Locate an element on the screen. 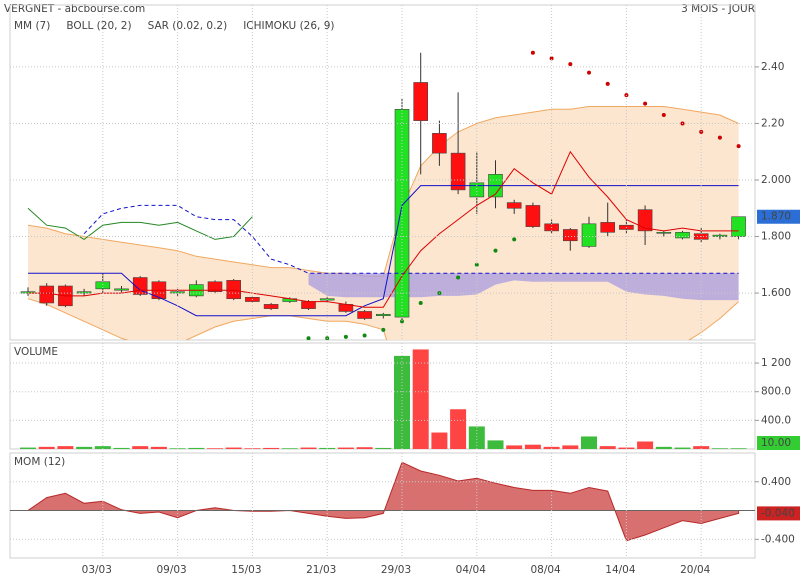  ichimoku-span is located at coordinates (411, 239).